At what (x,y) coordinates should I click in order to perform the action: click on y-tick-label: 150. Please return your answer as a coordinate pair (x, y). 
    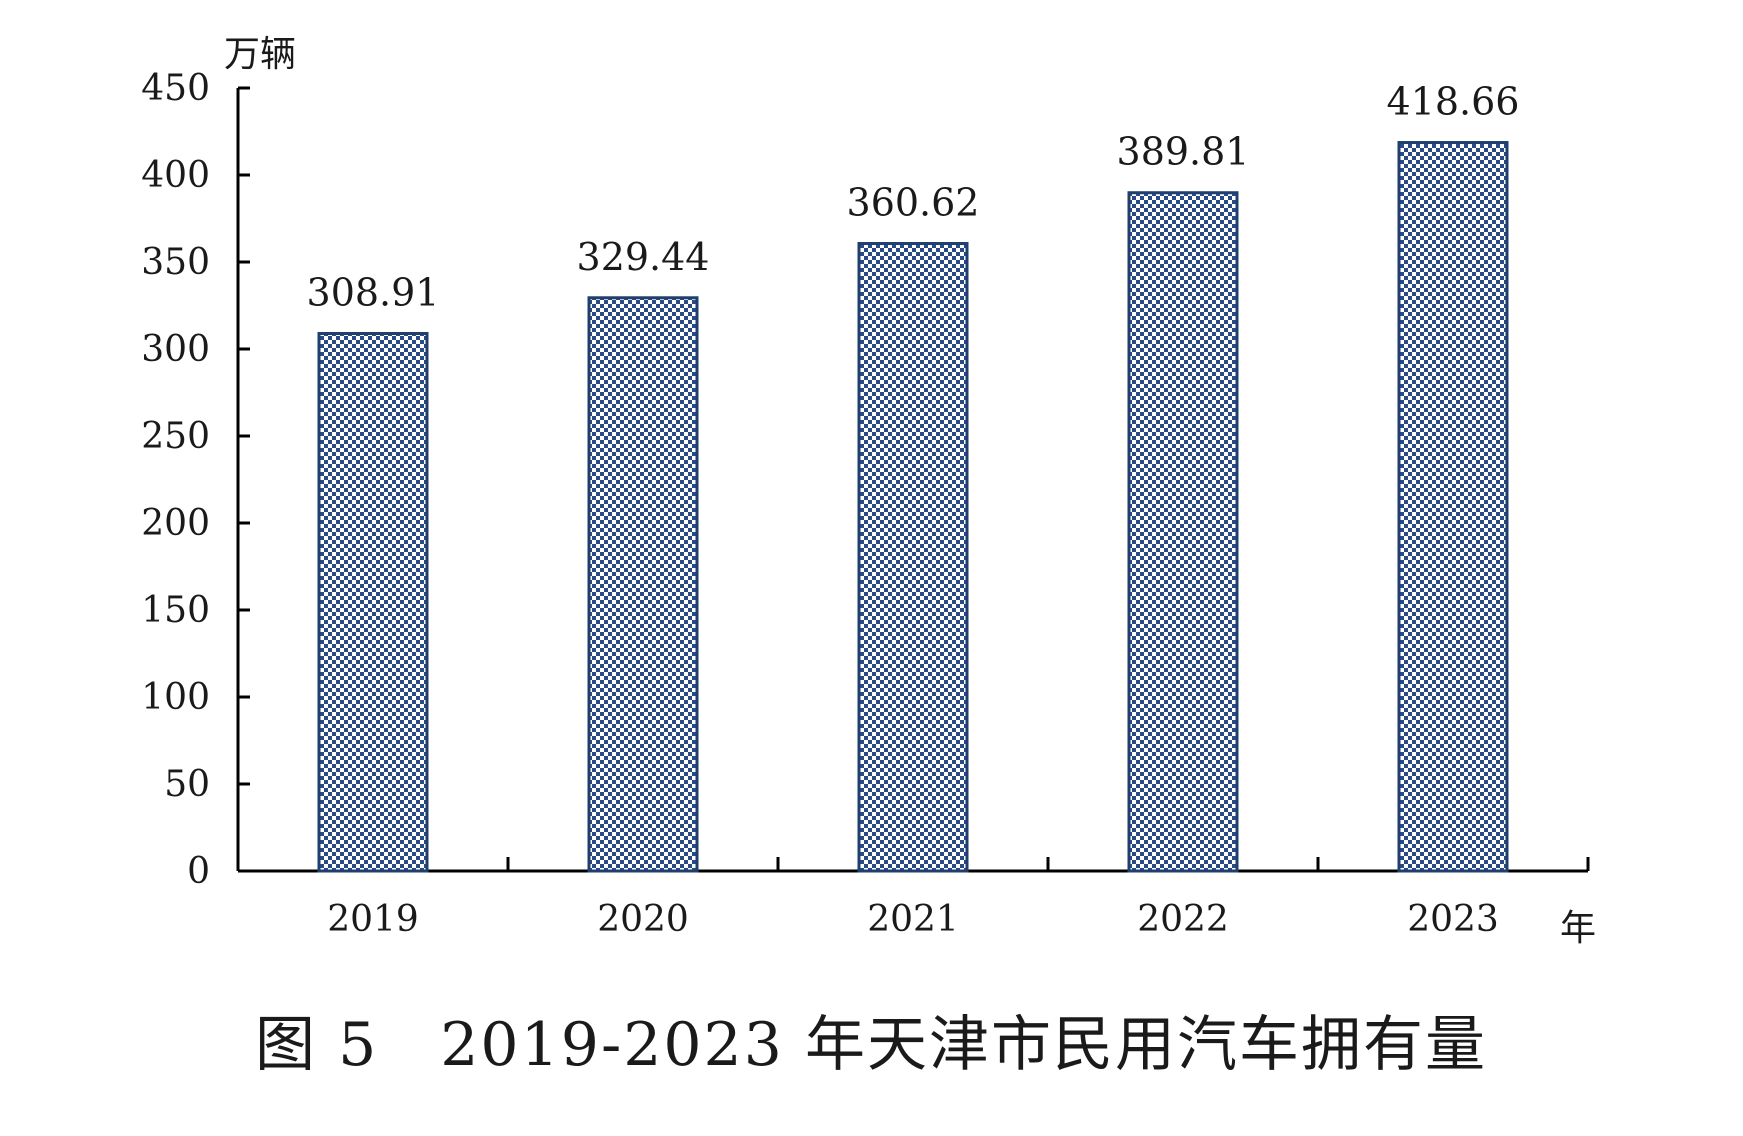
    Looking at the image, I should click on (175, 610).